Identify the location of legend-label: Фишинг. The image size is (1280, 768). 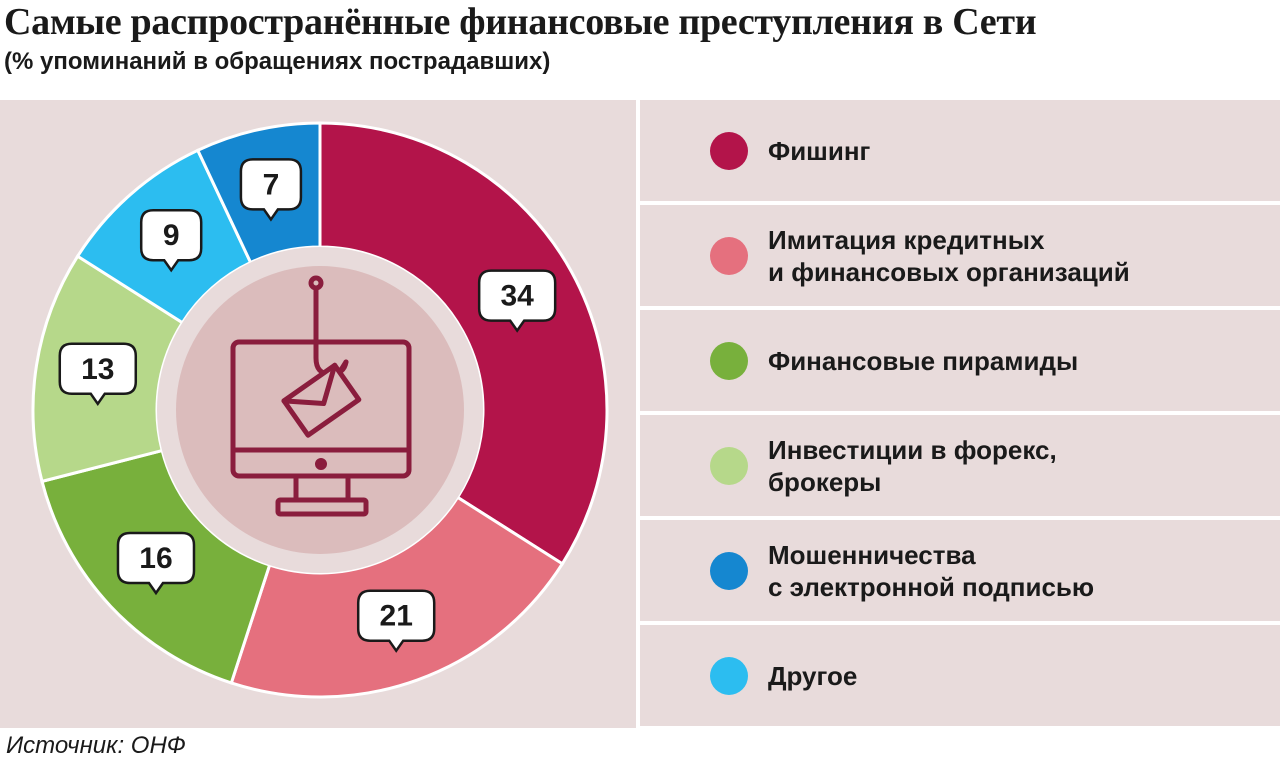
(819, 150).